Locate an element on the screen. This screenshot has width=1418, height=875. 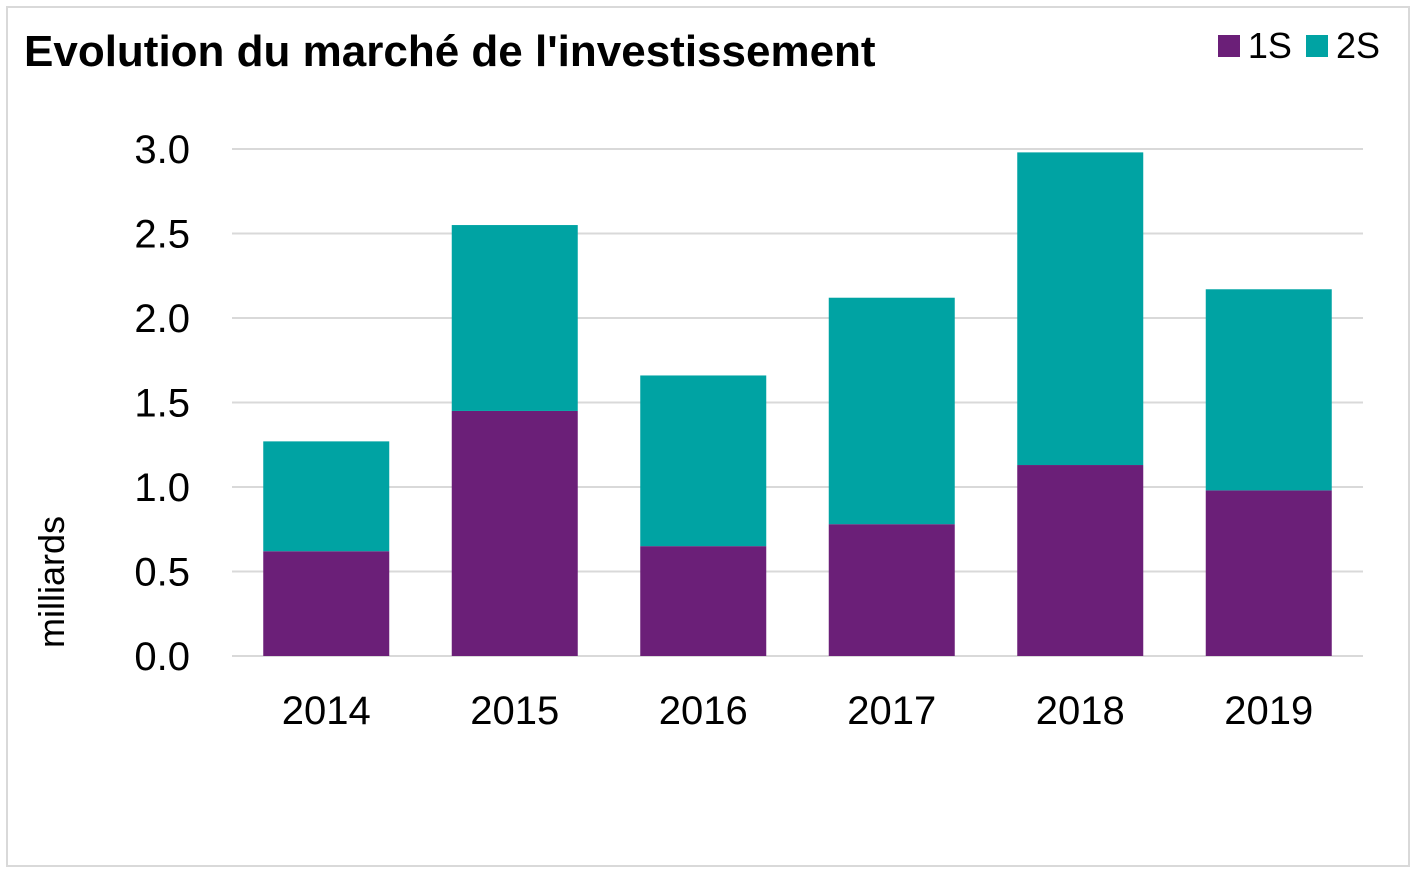
bar-1s-2018 is located at coordinates (1080, 560).